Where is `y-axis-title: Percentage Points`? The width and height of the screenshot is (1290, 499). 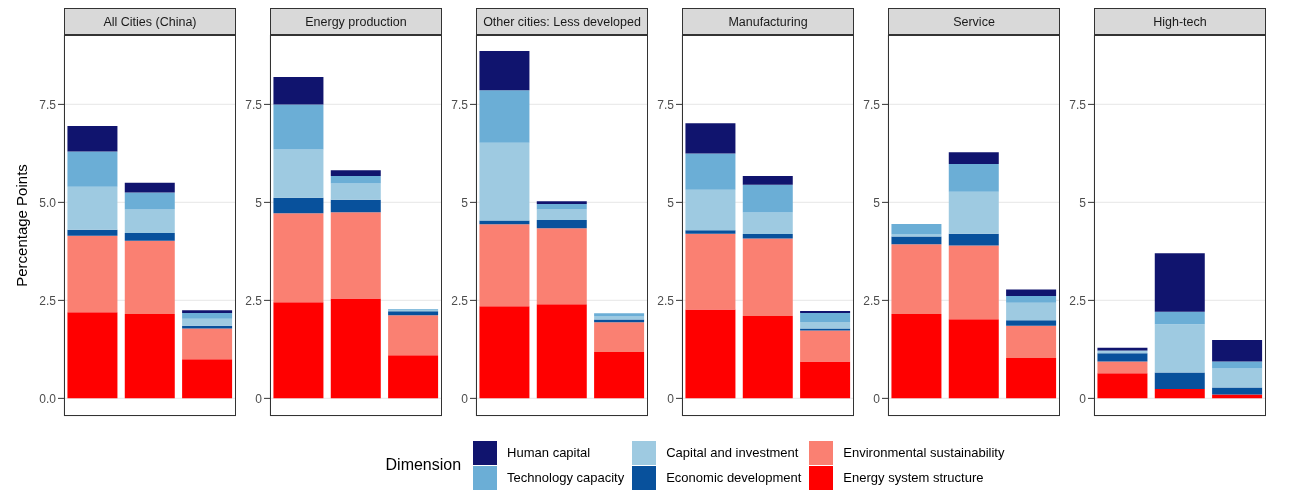
y-axis-title: Percentage Points is located at coordinates (22, 225).